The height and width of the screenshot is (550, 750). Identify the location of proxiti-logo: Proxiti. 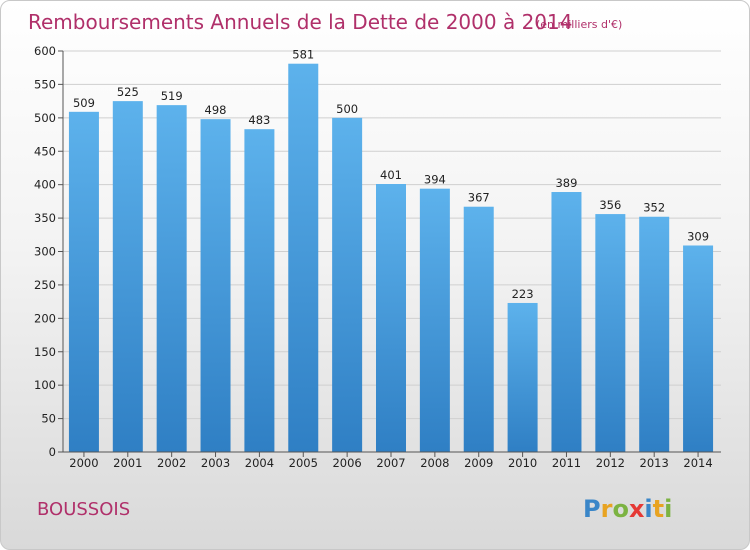
(627, 509).